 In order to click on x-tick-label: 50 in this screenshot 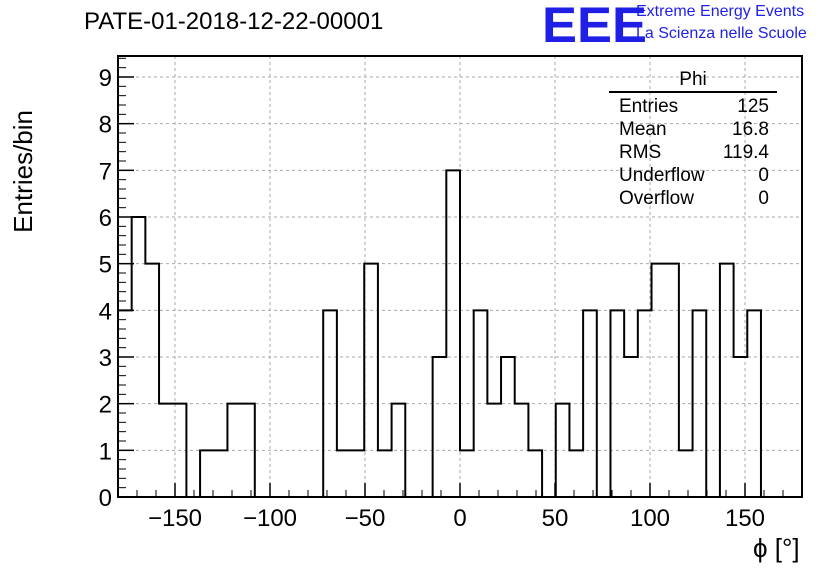, I will do `click(555, 518)`.